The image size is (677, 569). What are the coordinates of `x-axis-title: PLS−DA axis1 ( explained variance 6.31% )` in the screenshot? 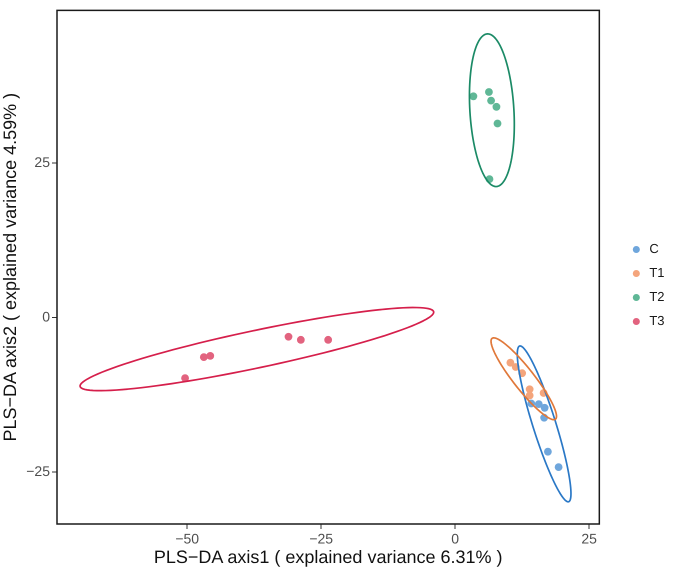 It's located at (328, 557).